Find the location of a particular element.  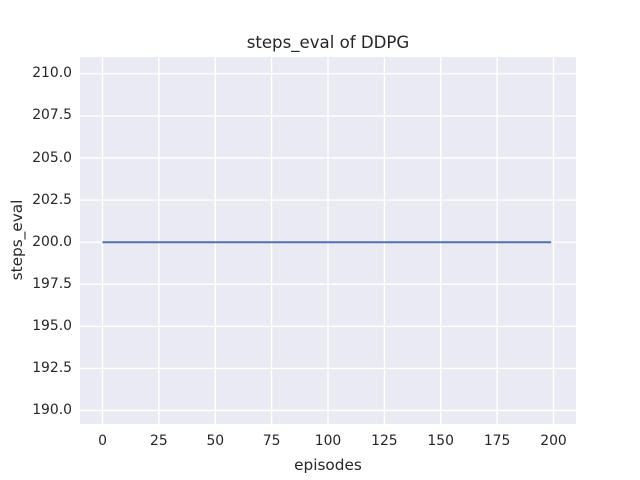

x-tick-label: 25 is located at coordinates (159, 441).